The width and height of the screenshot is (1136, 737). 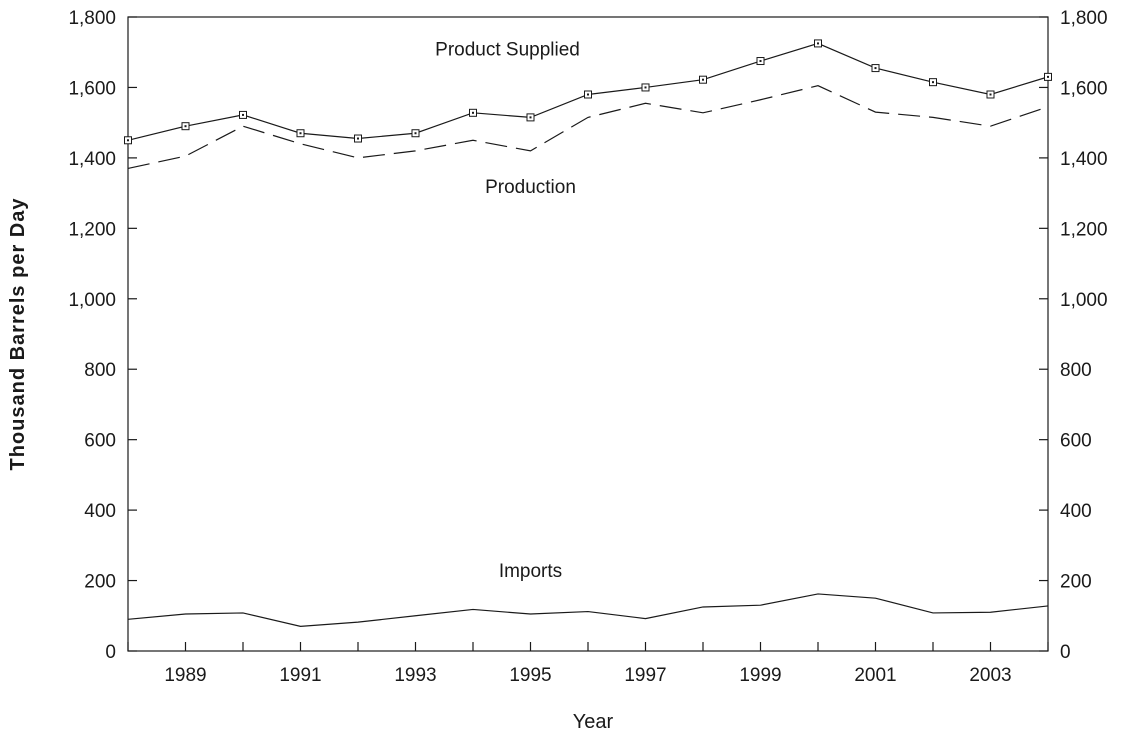 I want to click on y-tick-label-right: 400, so click(x=1076, y=511).